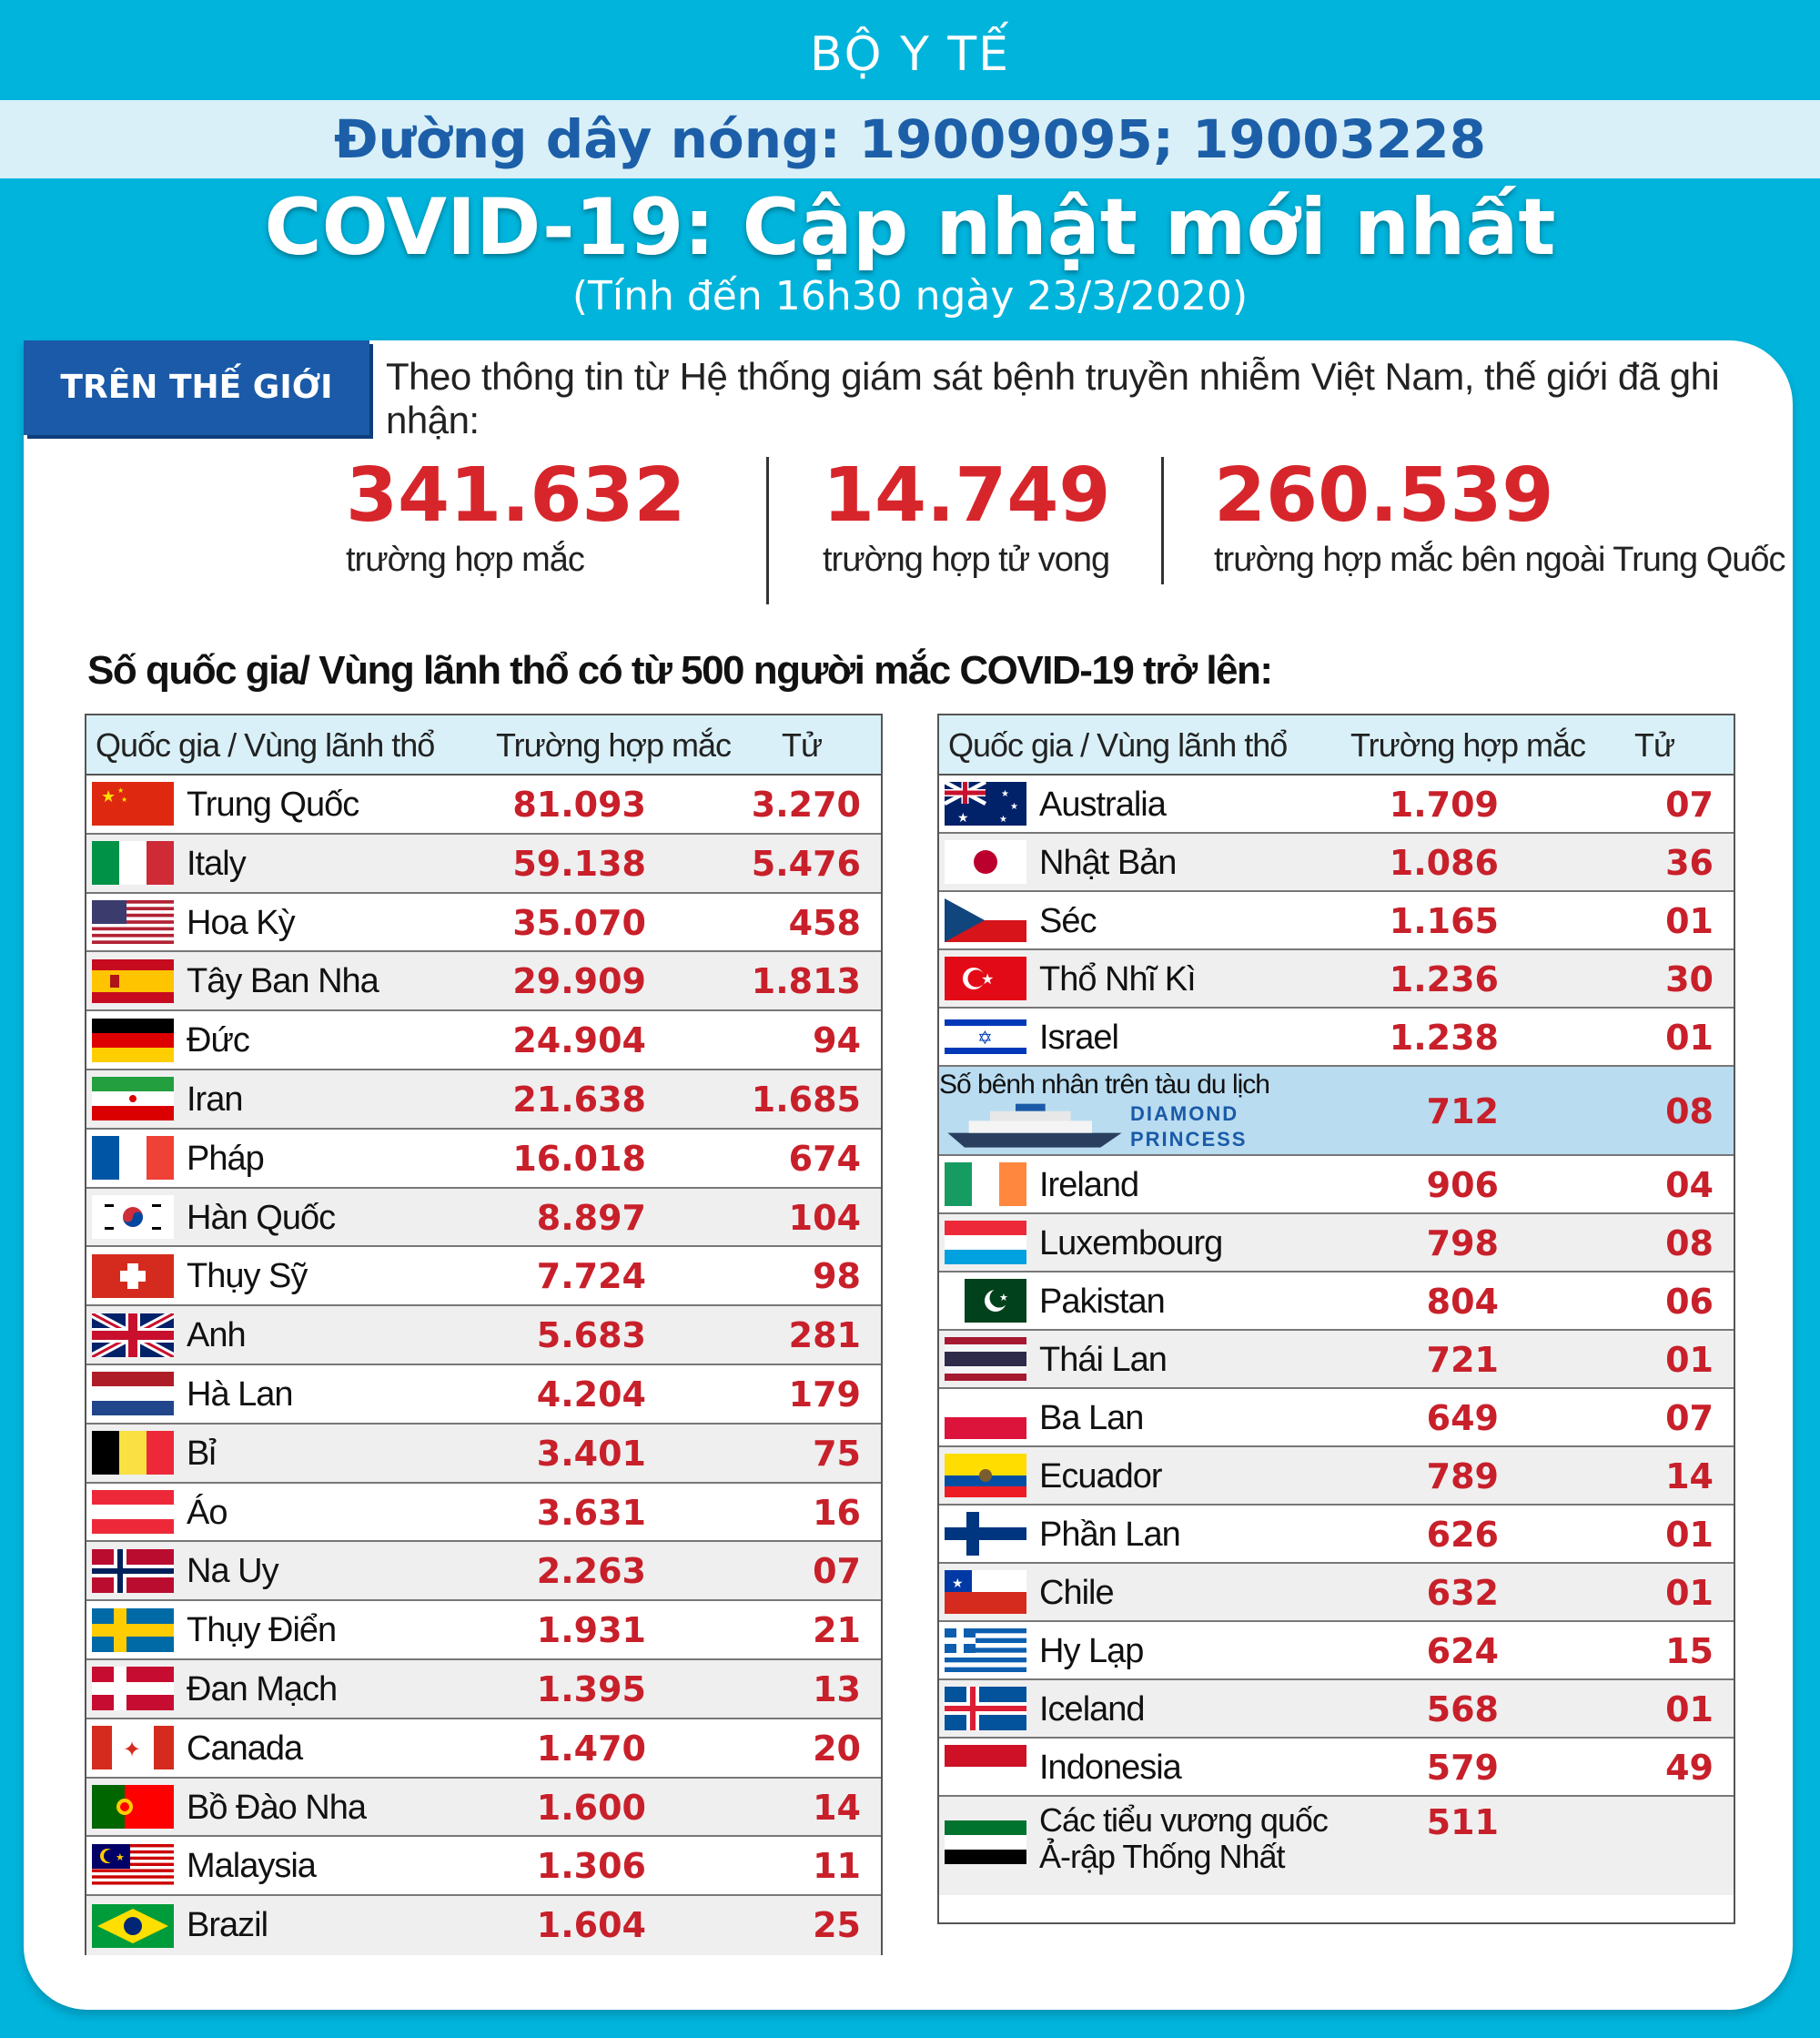 This screenshot has width=1820, height=2038. What do you see at coordinates (1463, 1476) in the screenshot?
I see `case-count: 789` at bounding box center [1463, 1476].